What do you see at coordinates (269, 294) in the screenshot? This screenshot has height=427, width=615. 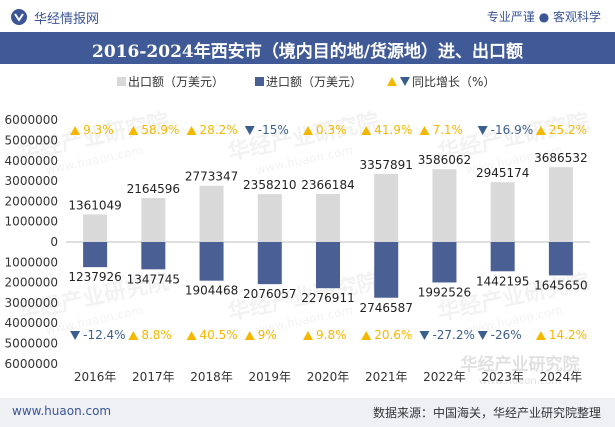 I see `import-value-label: 2076057` at bounding box center [269, 294].